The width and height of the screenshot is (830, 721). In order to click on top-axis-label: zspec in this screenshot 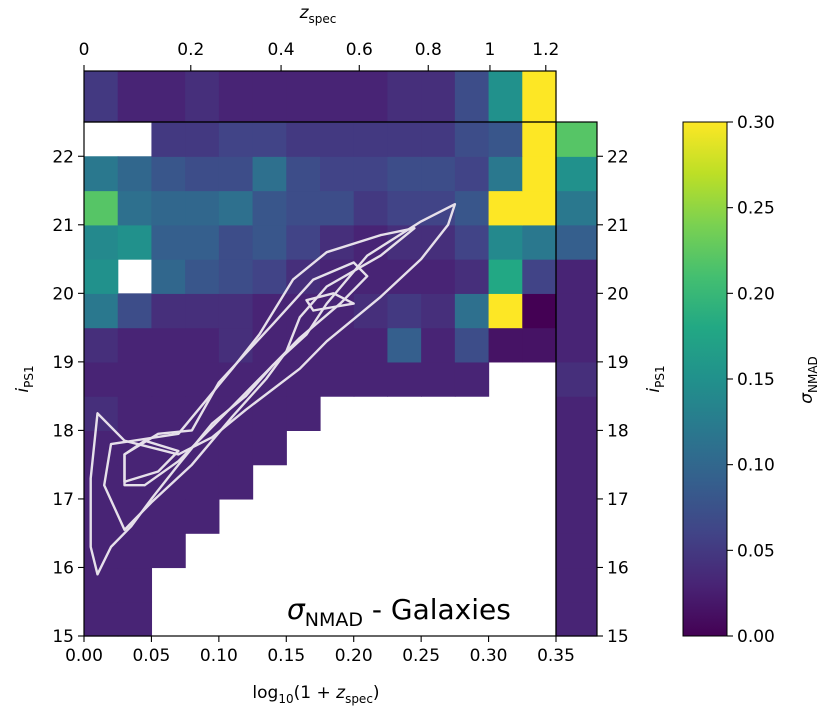, I will do `click(318, 14)`.